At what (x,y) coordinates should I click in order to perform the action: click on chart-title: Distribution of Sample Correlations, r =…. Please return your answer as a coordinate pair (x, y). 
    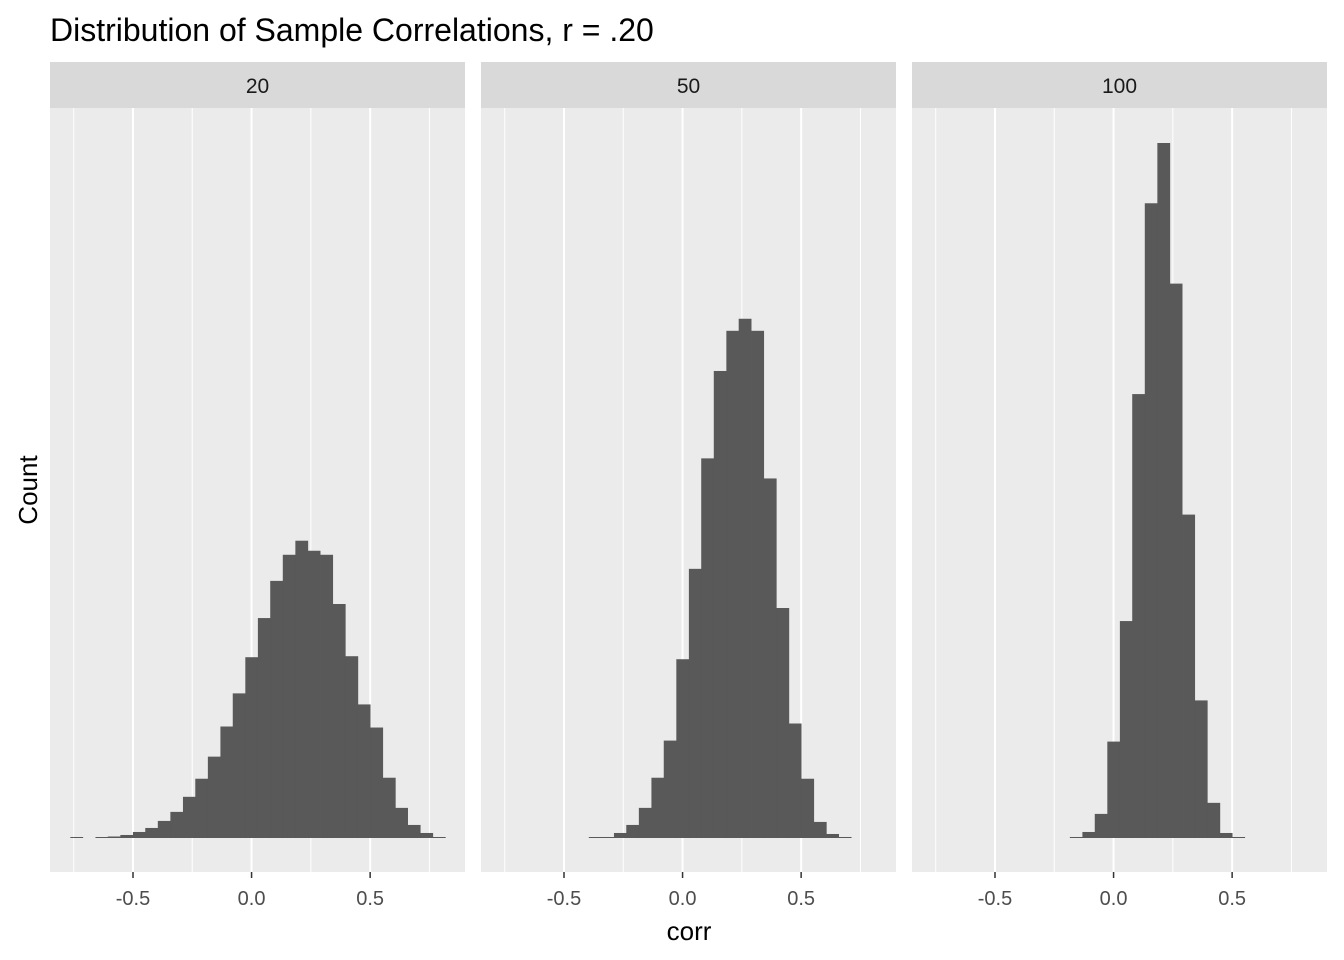
    Looking at the image, I should click on (352, 30).